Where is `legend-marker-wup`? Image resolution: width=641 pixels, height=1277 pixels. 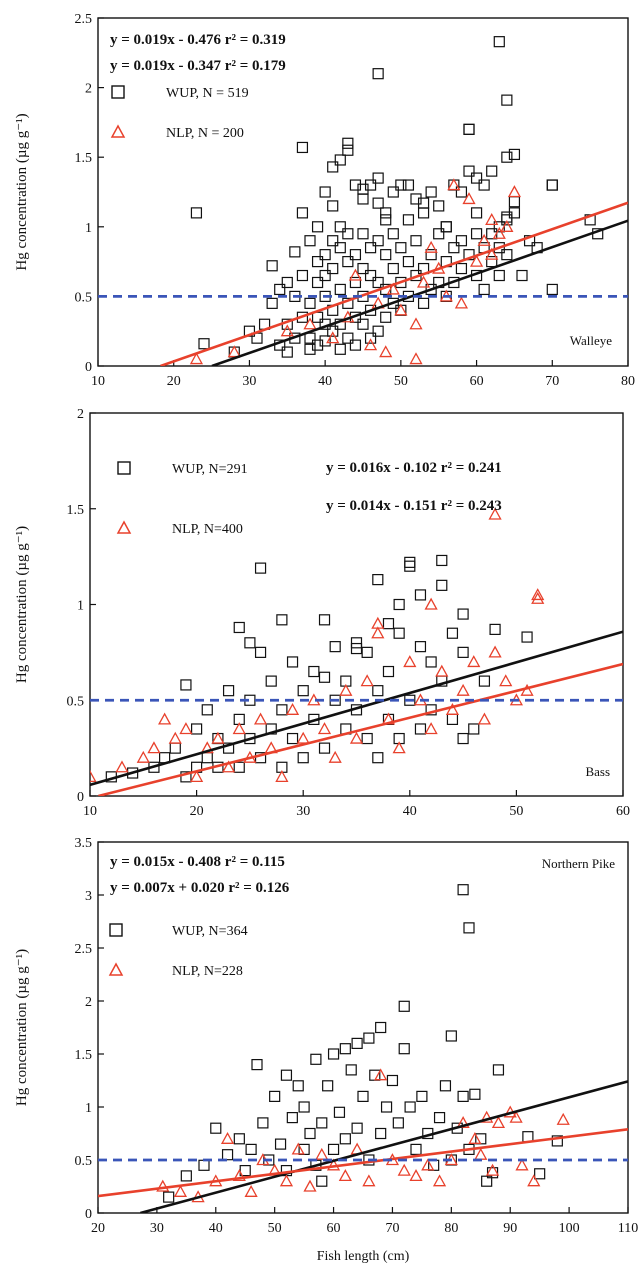
legend-marker-wup is located at coordinates (124, 468).